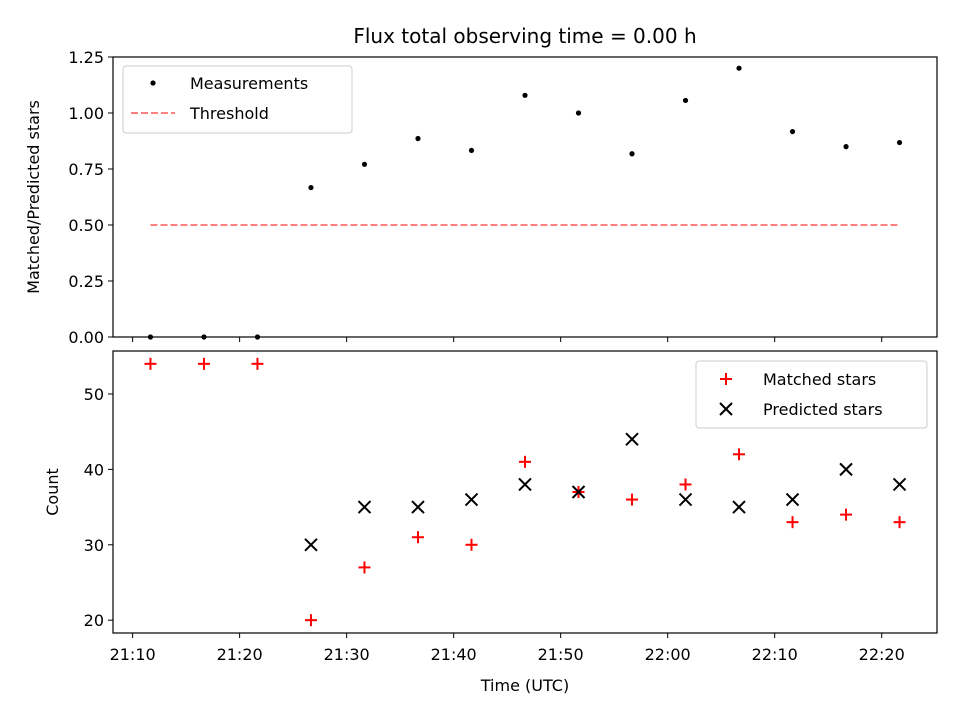 Image resolution: width=960 pixels, height=720 pixels. I want to click on top-legend-box, so click(237, 99).